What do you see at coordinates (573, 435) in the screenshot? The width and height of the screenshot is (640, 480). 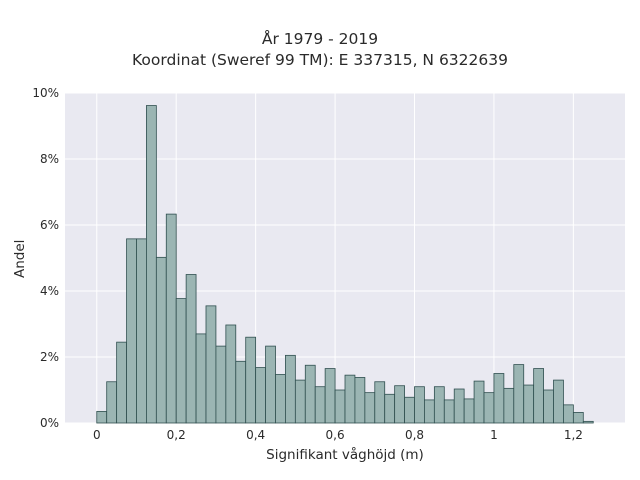 I see `x-tick-label: 1,2` at bounding box center [573, 435].